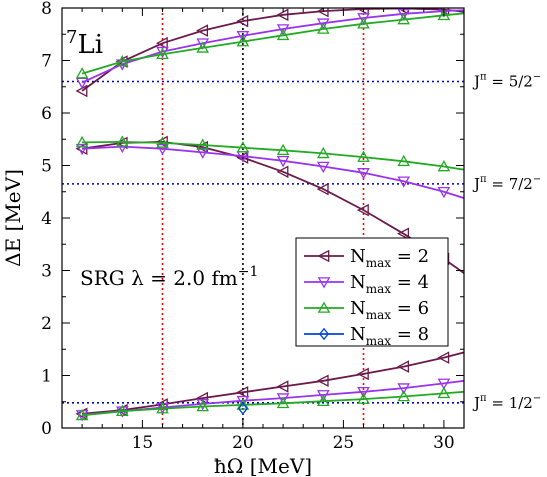 This screenshot has width=547, height=477. I want to click on legend-label: Nmax = 6, so click(389, 310).